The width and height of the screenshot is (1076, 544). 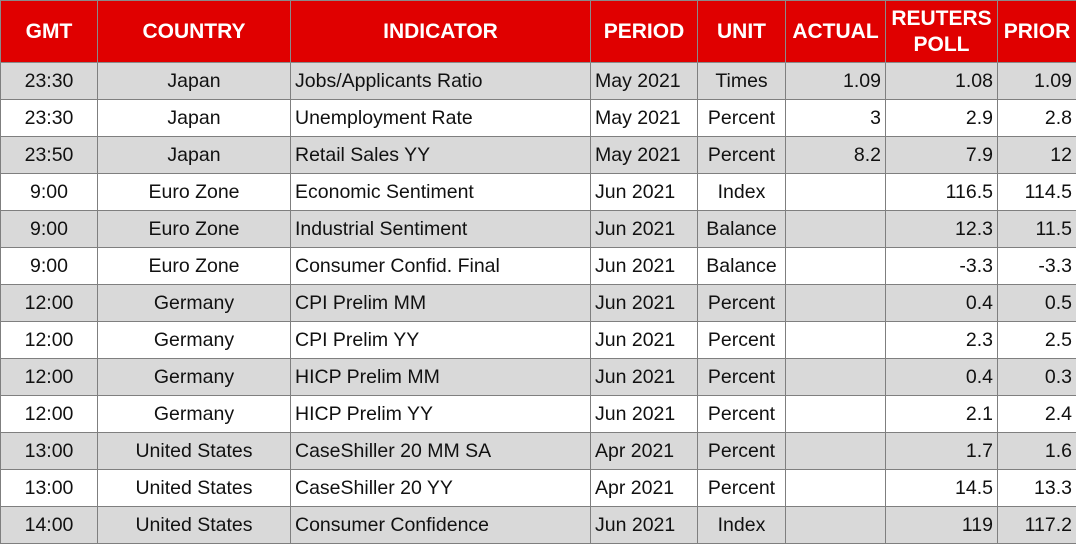 What do you see at coordinates (441, 488) in the screenshot?
I see `table-cell: CaseShiller 20 YY` at bounding box center [441, 488].